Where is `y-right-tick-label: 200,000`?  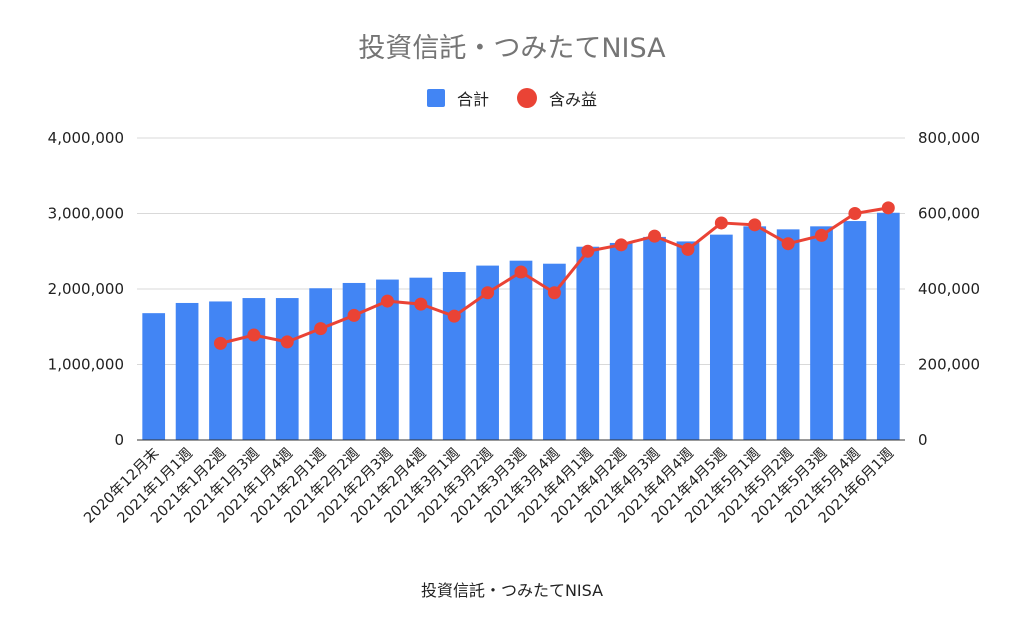
y-right-tick-label: 200,000 is located at coordinates (949, 365).